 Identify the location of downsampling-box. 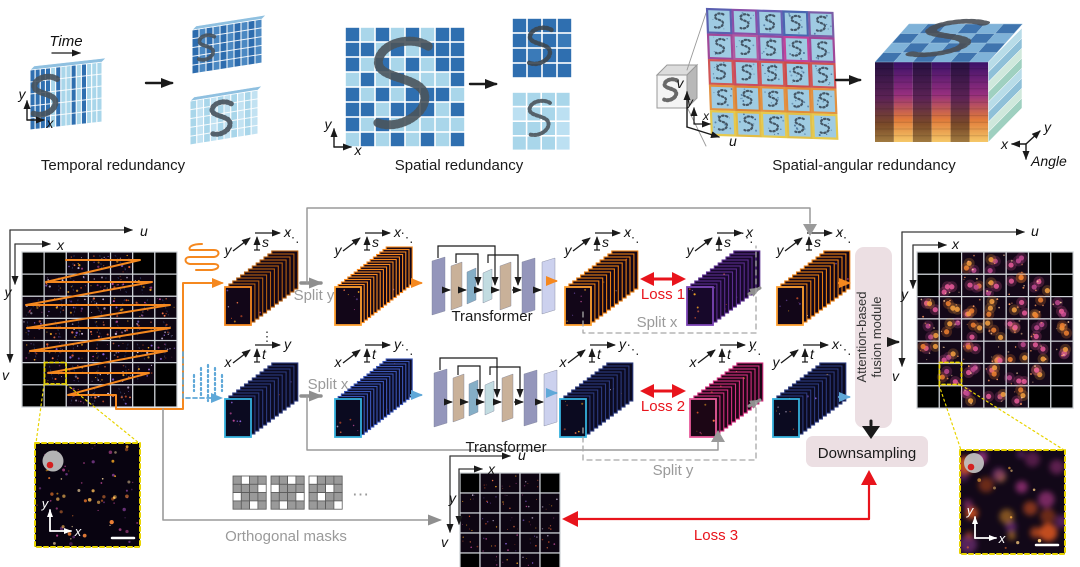
(867, 451).